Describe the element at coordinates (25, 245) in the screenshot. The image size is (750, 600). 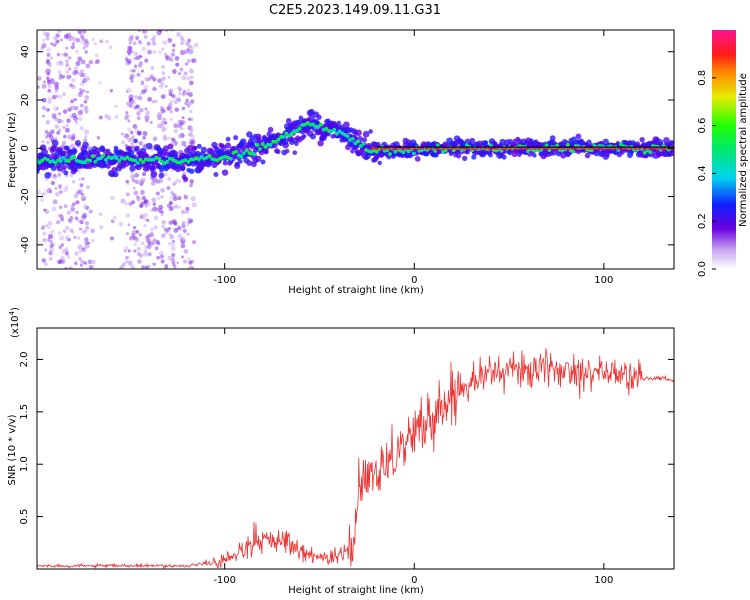
I see `spectrogram-ytick-label: -40` at that location.